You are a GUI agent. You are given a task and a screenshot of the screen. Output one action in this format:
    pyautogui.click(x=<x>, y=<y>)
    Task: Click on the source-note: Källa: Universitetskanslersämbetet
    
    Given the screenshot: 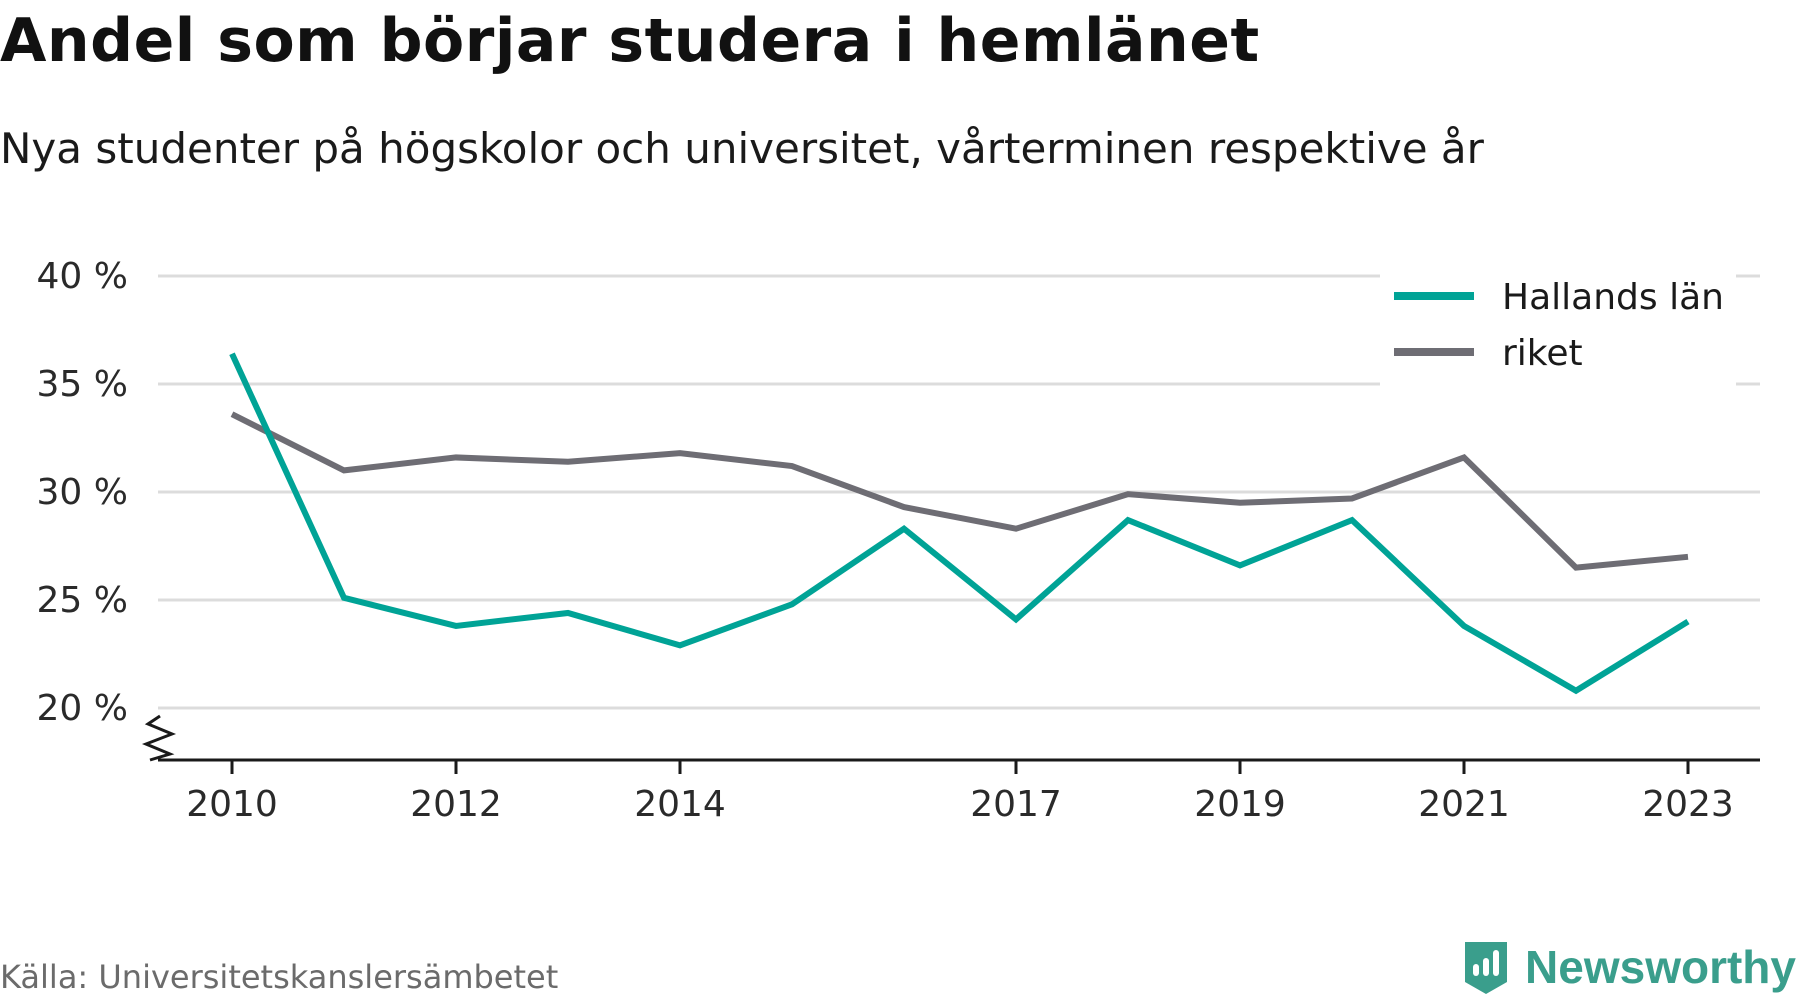 What is the action you would take?
    pyautogui.click(x=279, y=977)
    